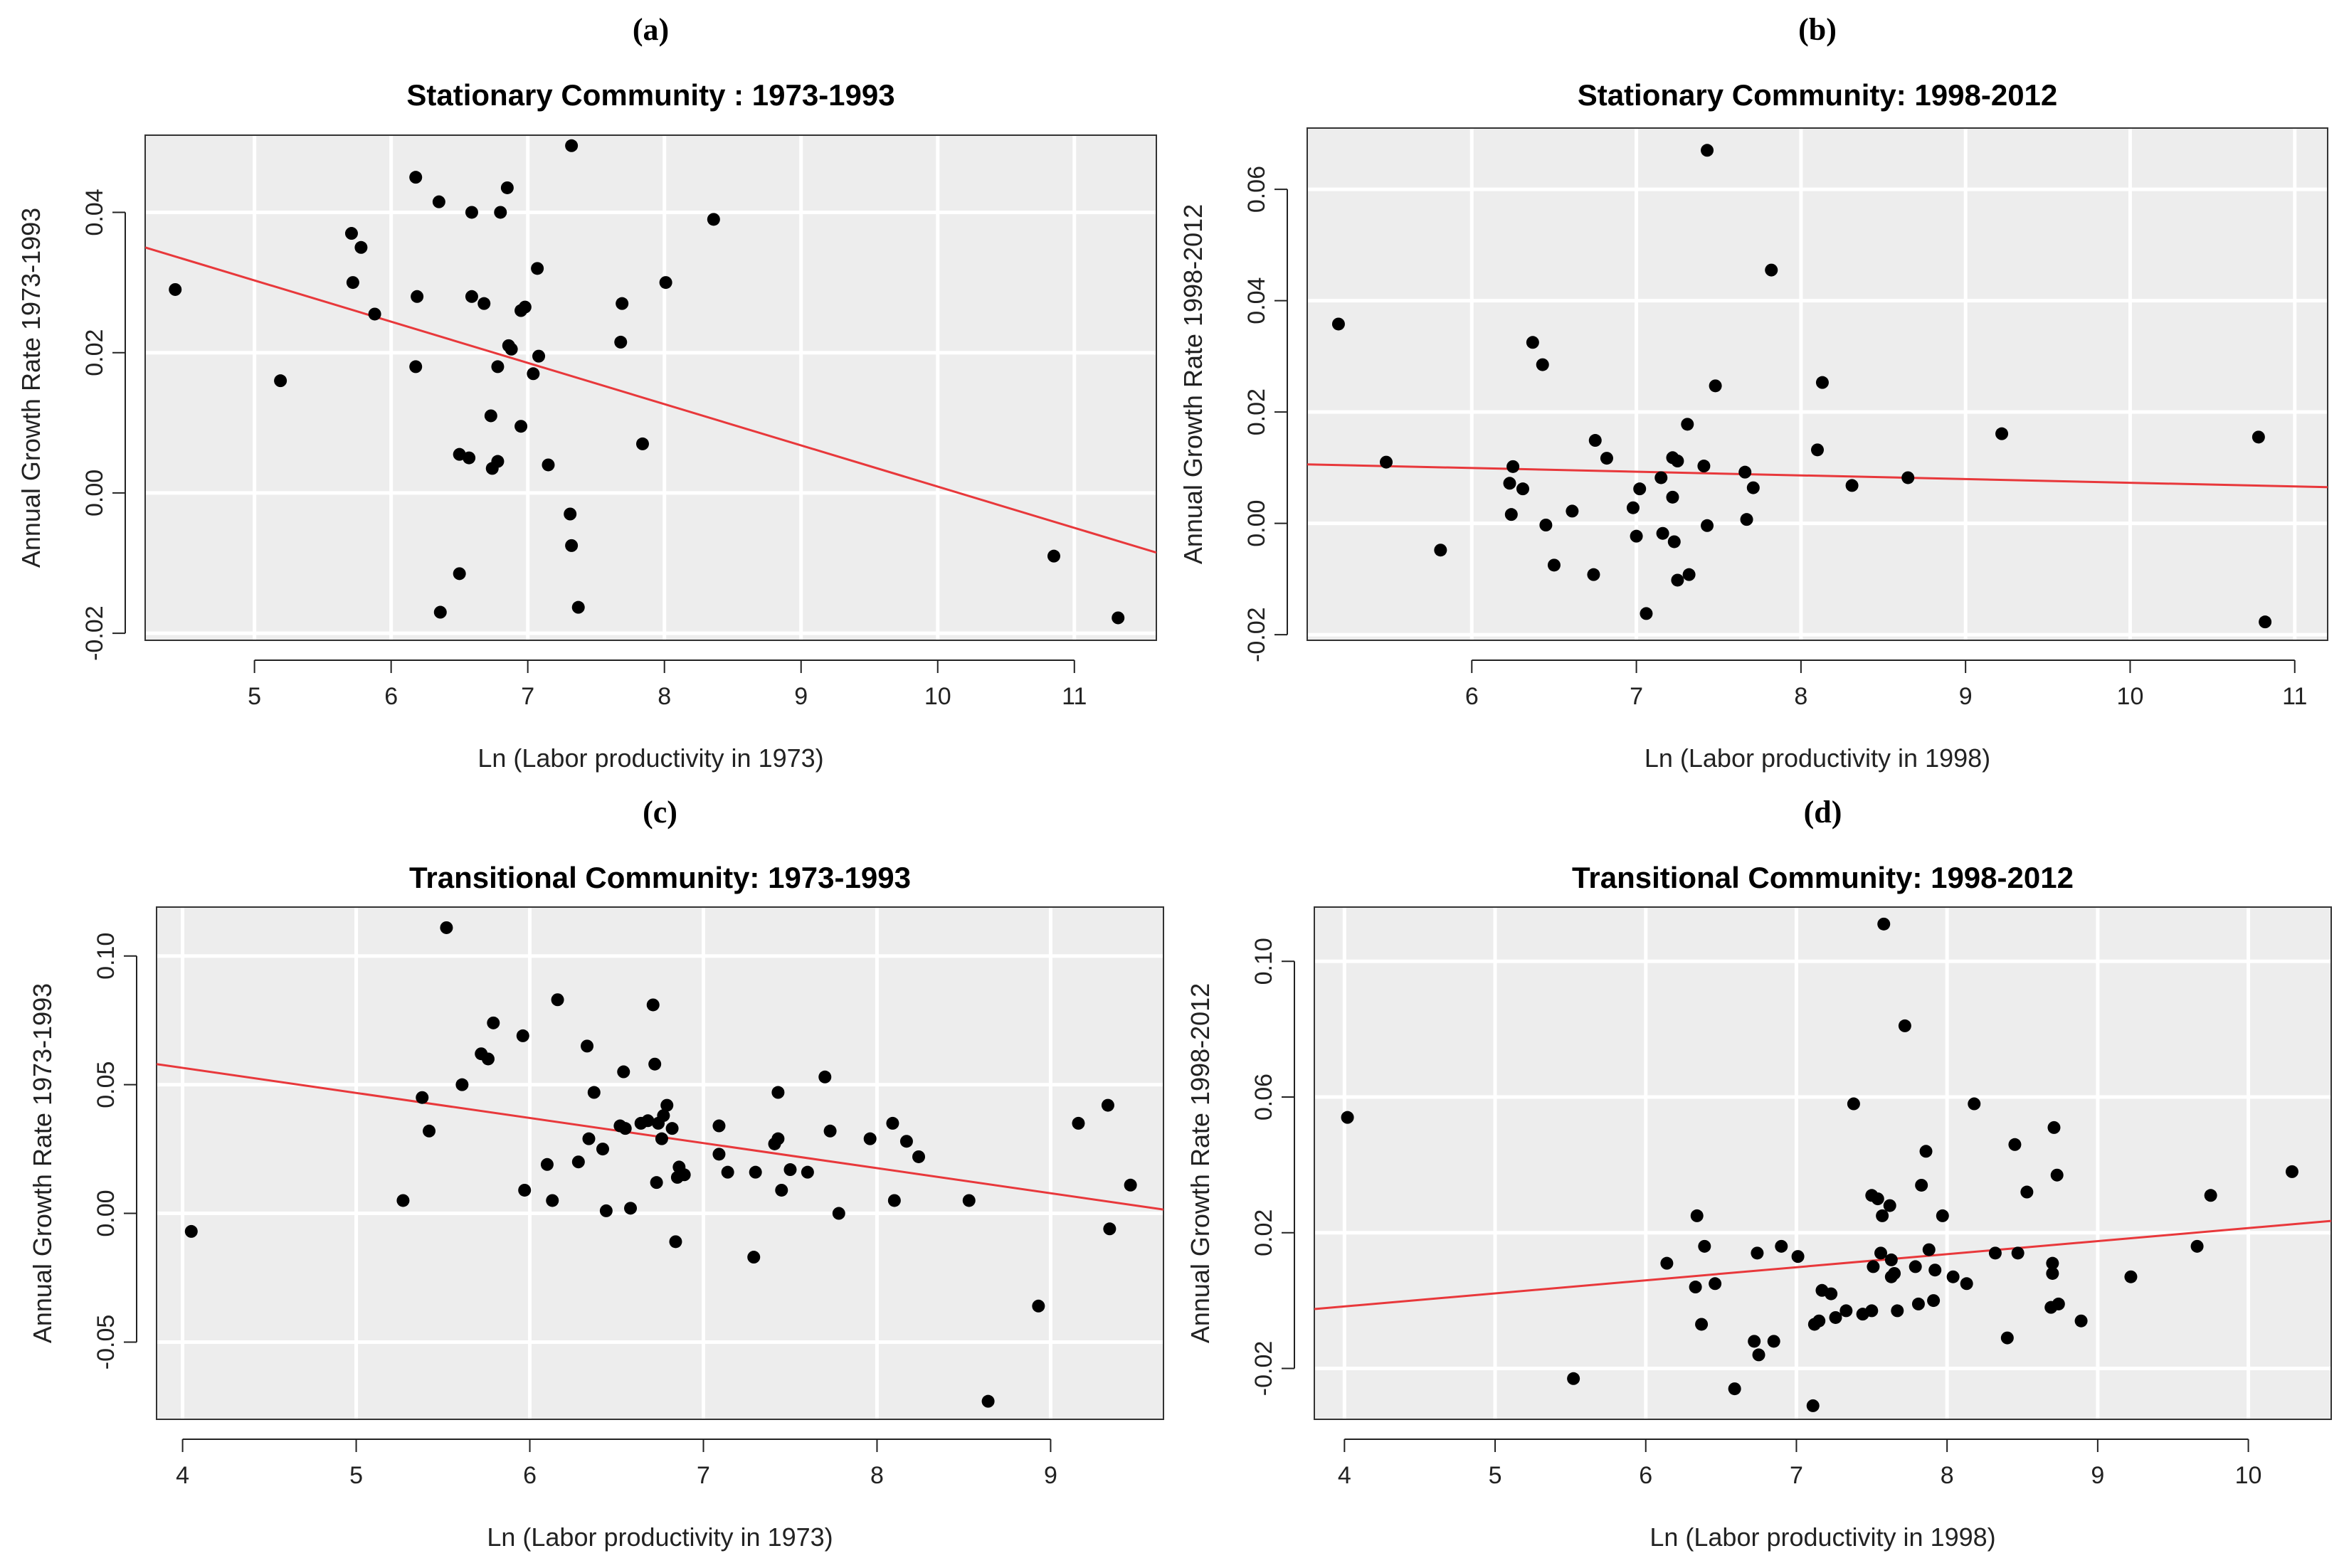  I want to click on x-axis-label: Ln (Labor productivity in 1973), so click(660, 1537).